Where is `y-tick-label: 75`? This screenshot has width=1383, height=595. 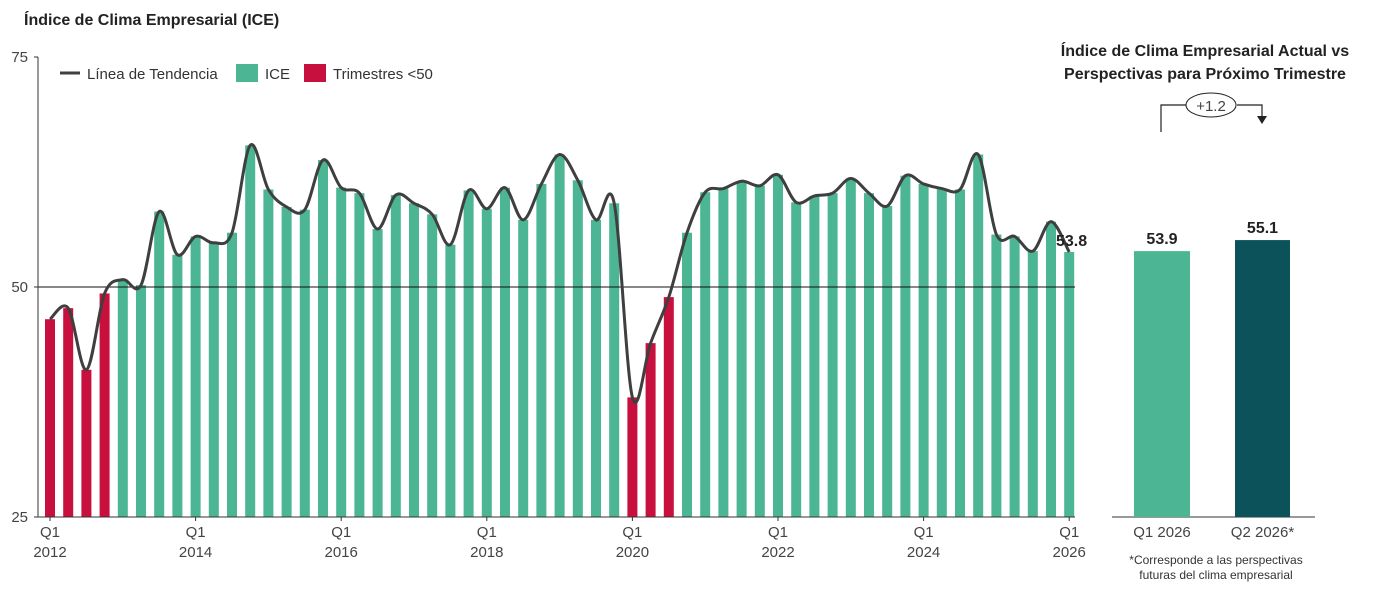 y-tick-label: 75 is located at coordinates (19, 57).